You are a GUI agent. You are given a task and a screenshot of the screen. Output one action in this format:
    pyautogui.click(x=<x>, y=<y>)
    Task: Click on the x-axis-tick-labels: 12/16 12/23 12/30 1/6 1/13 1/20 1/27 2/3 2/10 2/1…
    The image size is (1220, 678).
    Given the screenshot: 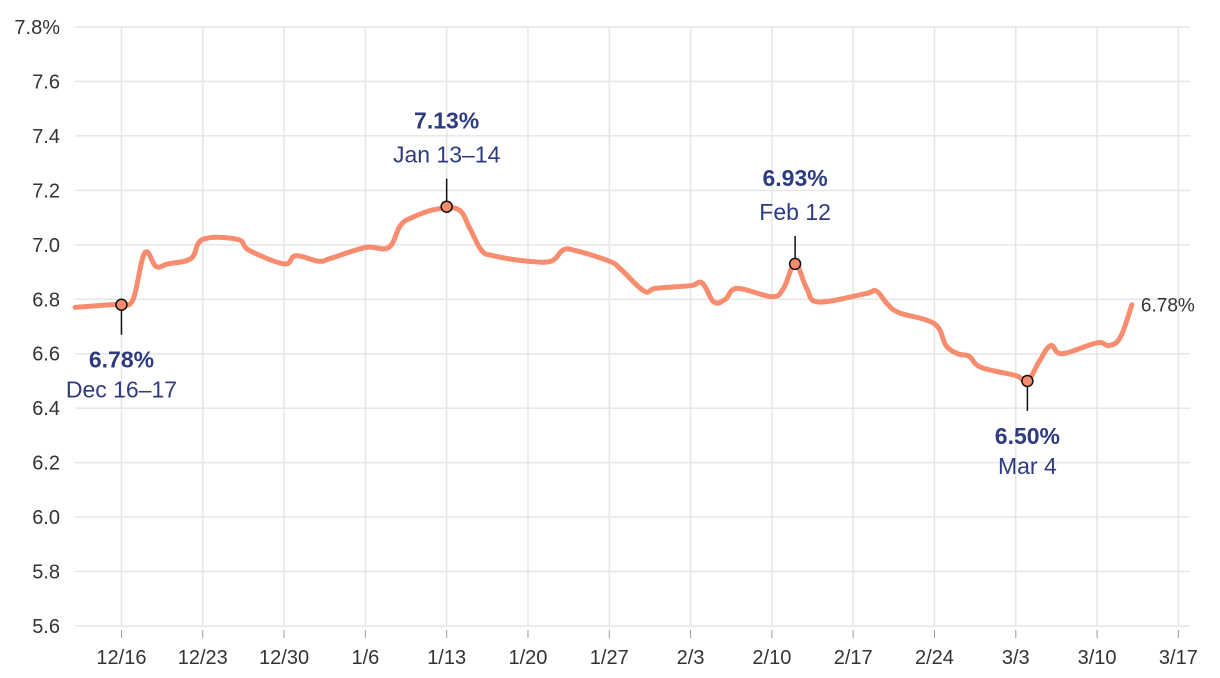 What is the action you would take?
    pyautogui.click(x=646, y=658)
    